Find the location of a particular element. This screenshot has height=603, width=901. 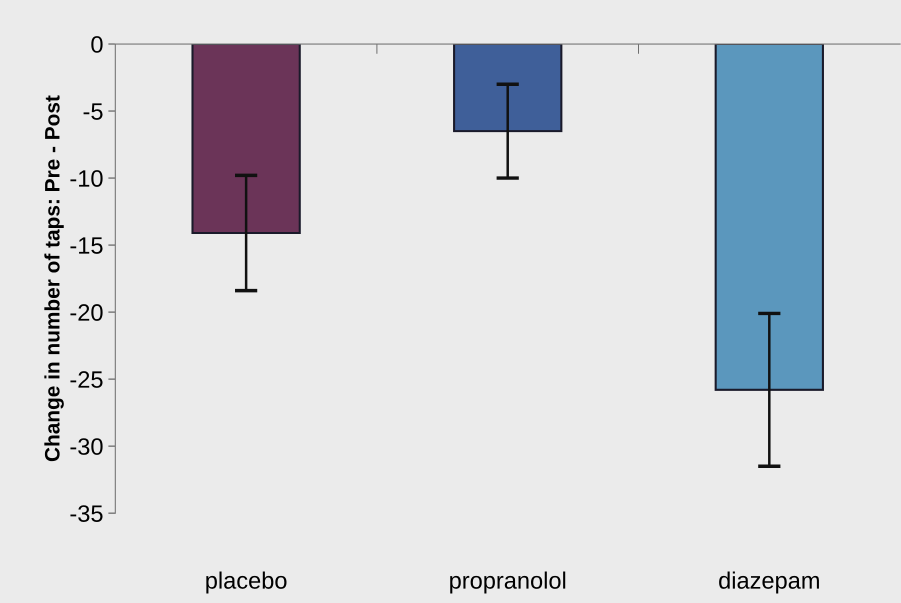

y-tick-label: -35 is located at coordinates (86, 513).